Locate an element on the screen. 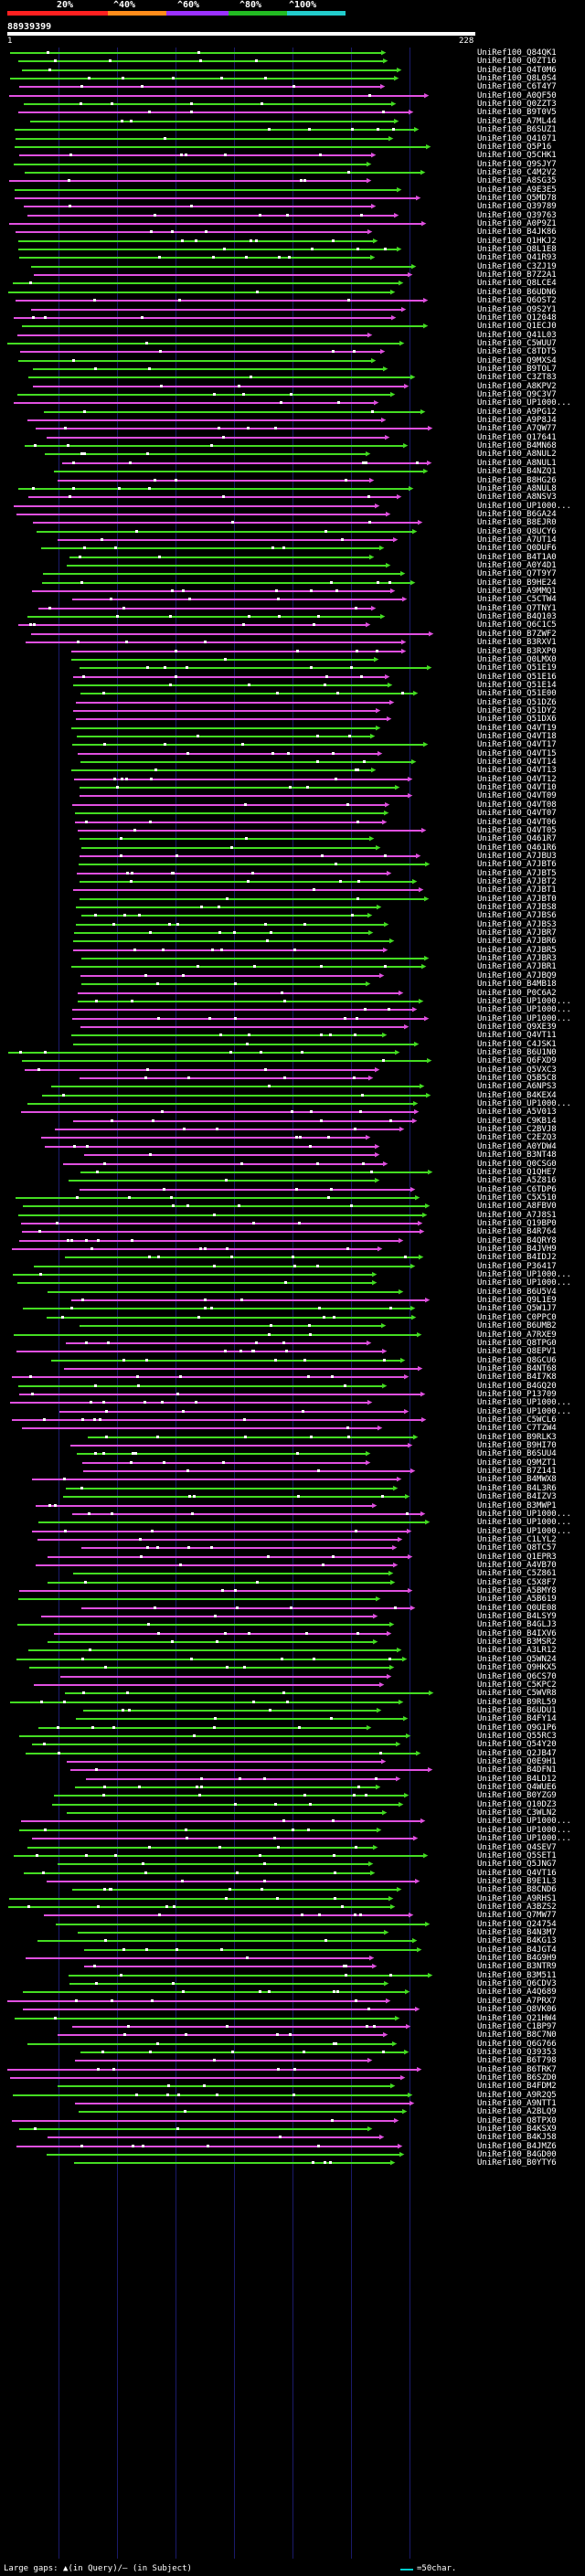  hit-label: UniRef100_C4JSK1 is located at coordinates (517, 1044).